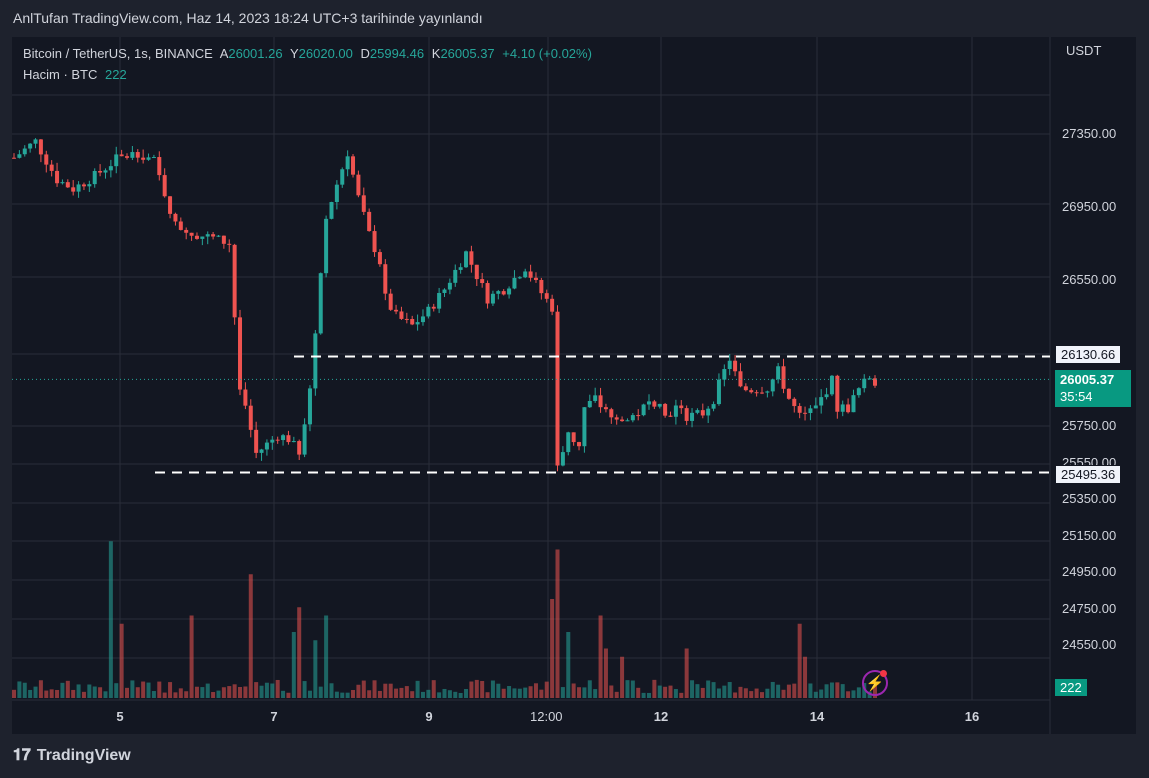 The height and width of the screenshot is (778, 1149). What do you see at coordinates (1089, 535) in the screenshot?
I see `price-tick-label: 25150.00` at bounding box center [1089, 535].